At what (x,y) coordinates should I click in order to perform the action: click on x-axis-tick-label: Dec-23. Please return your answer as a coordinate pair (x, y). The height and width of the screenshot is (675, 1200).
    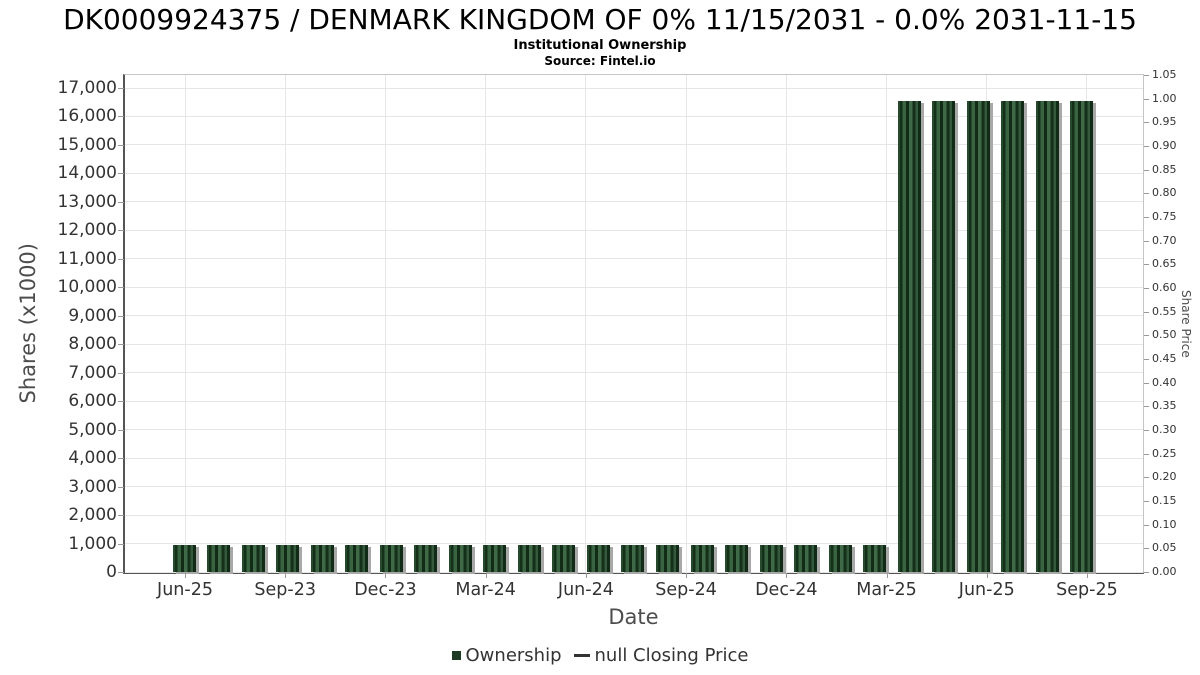
    Looking at the image, I should click on (385, 590).